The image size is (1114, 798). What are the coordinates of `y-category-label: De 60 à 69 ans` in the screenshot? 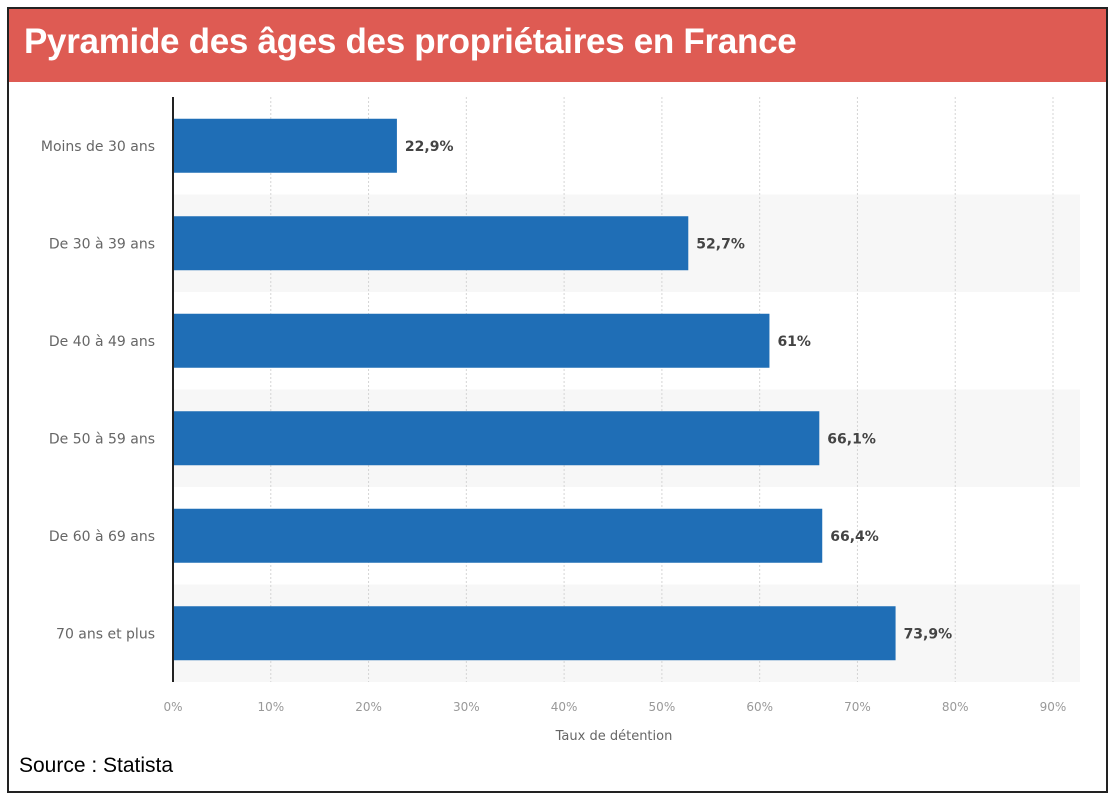 It's located at (102, 537).